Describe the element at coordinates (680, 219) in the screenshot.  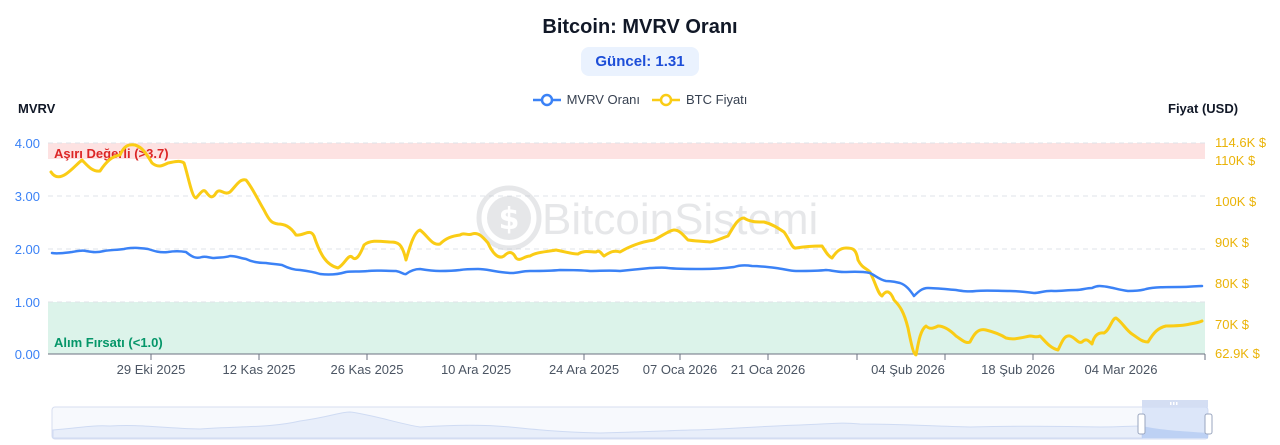
I see `watermark-text: BitcoinSistemi` at that location.